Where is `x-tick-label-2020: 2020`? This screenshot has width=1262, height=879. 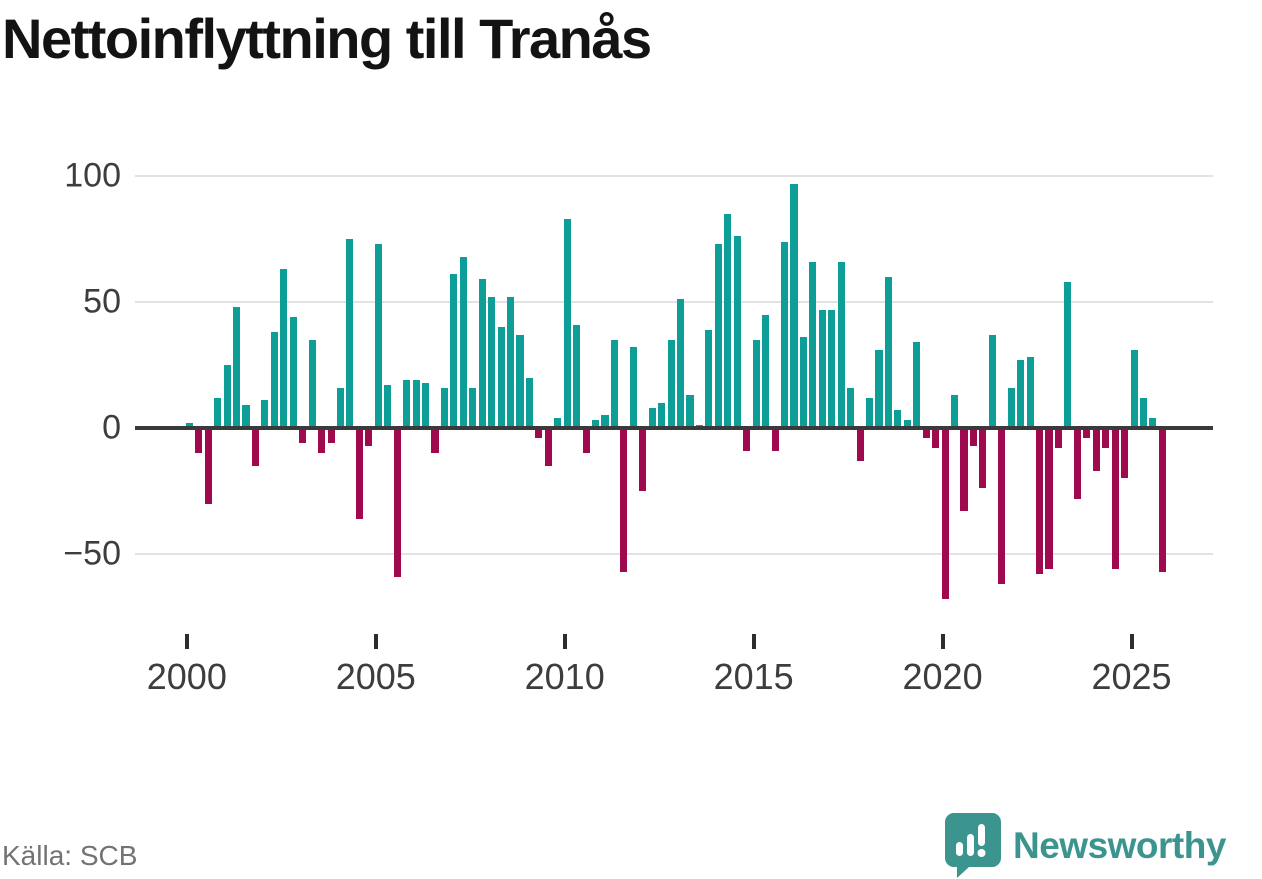 x-tick-label-2020: 2020 is located at coordinates (942, 676).